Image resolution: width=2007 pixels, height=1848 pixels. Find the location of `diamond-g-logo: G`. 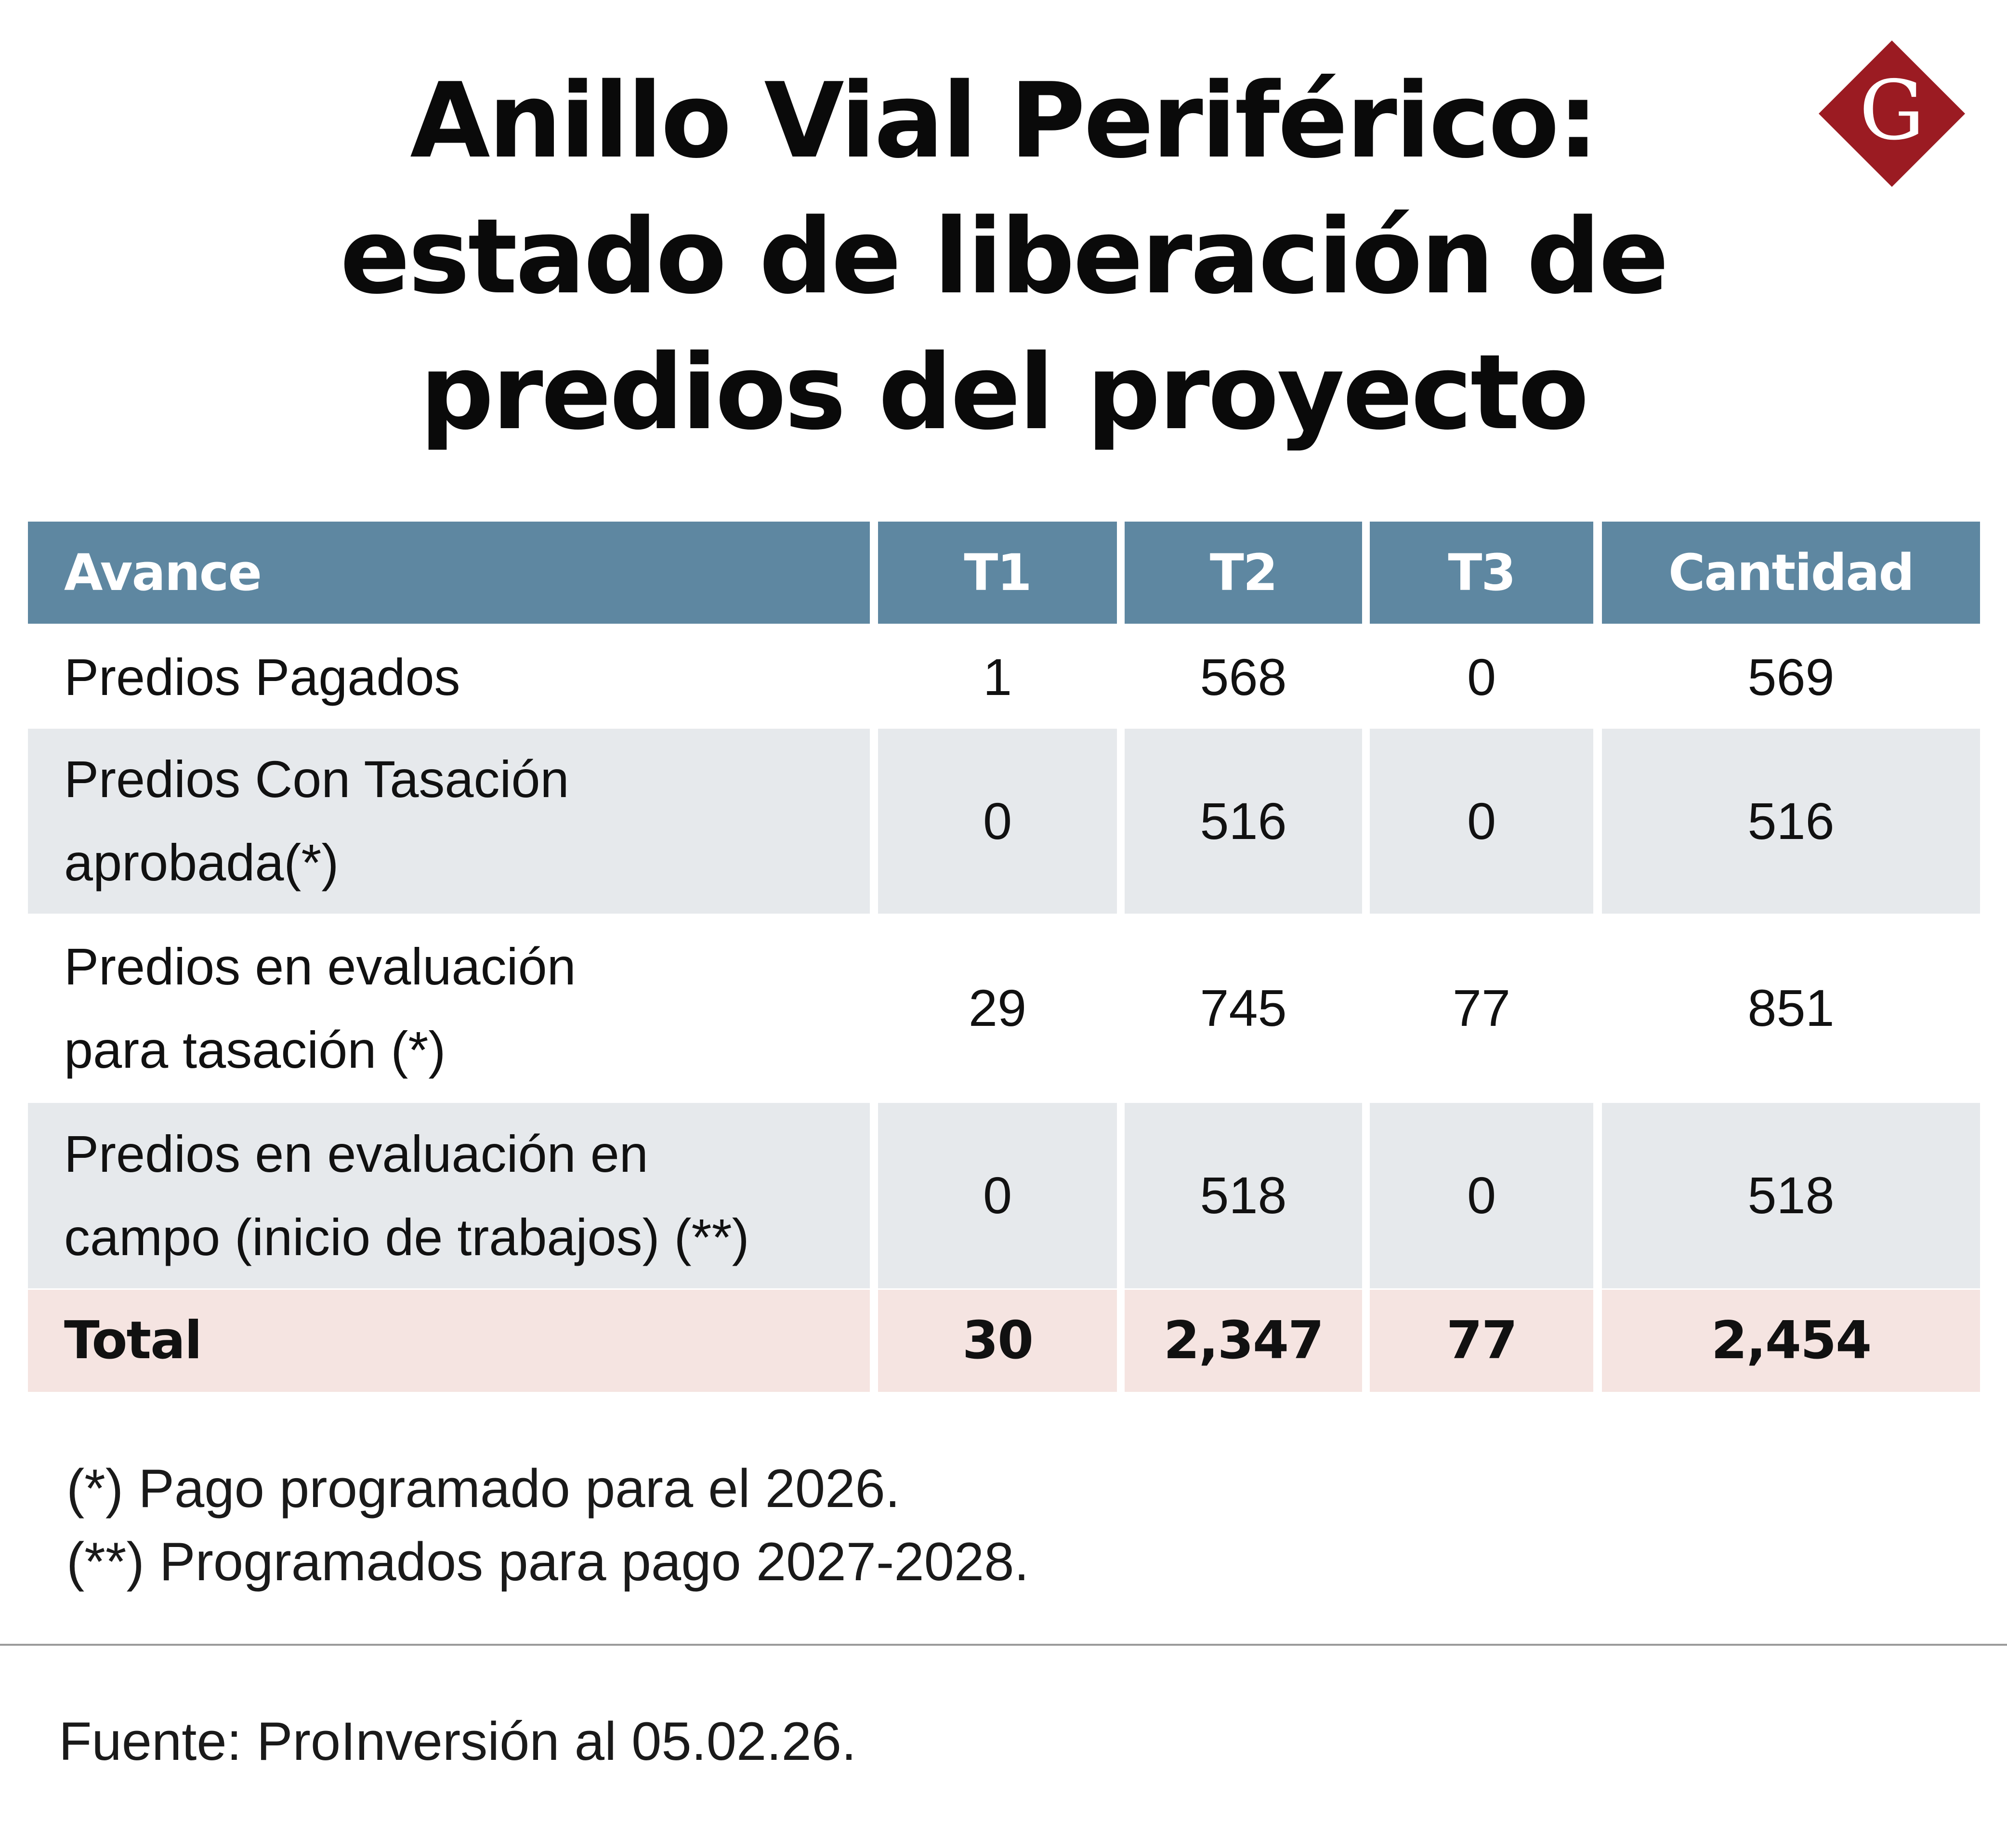

diamond-g-logo: G is located at coordinates (1892, 113).